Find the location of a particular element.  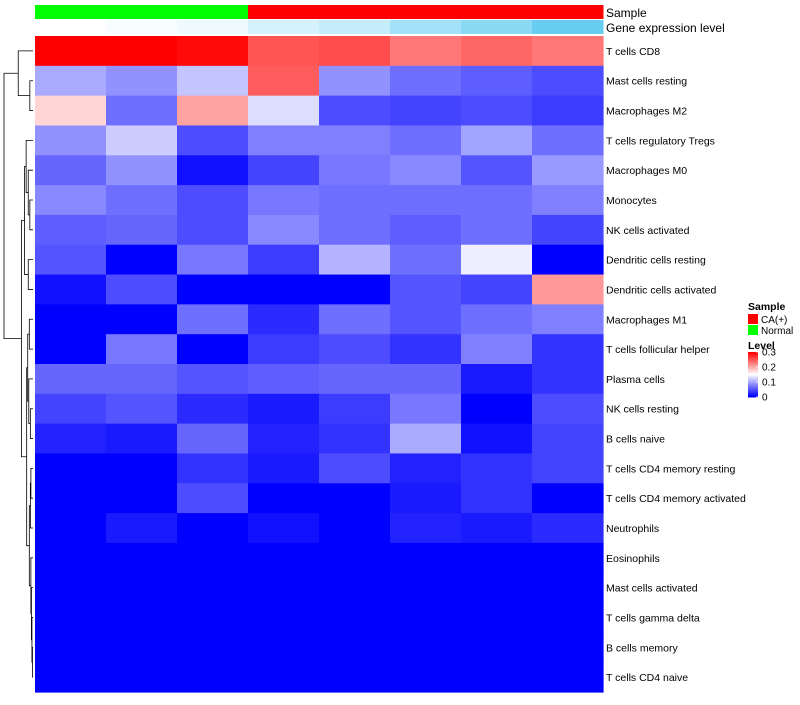

row-label: Macrophages M1 is located at coordinates (646, 320).